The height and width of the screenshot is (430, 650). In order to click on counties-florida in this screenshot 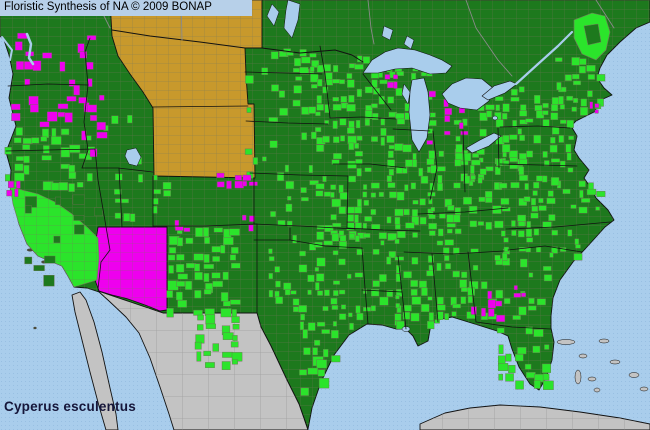, I will do `click(525, 358)`.